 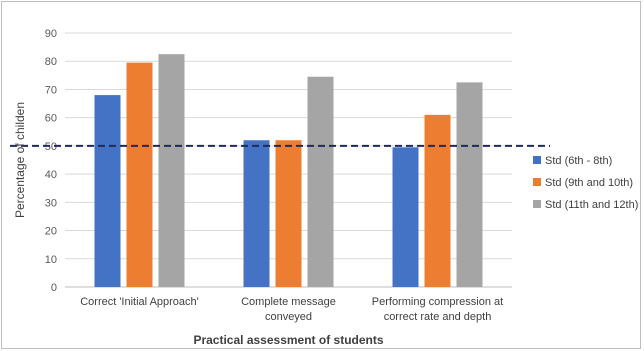 I want to click on y-tick-label: 20, so click(x=51, y=232).